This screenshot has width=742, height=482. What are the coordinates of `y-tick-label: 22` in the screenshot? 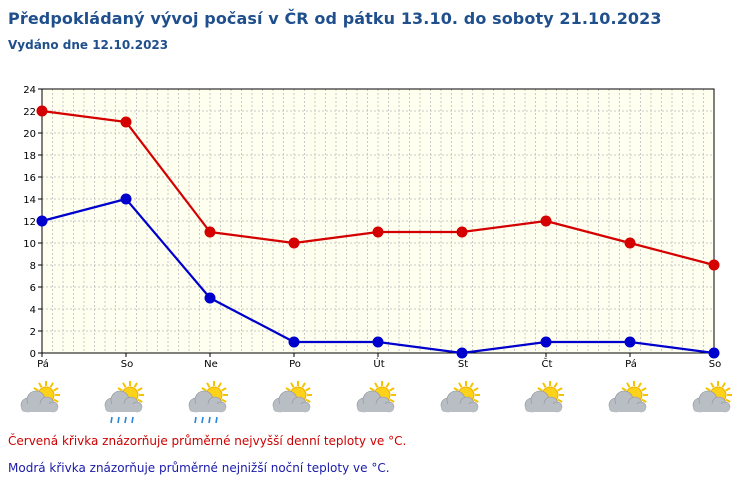 It's located at (29, 112).